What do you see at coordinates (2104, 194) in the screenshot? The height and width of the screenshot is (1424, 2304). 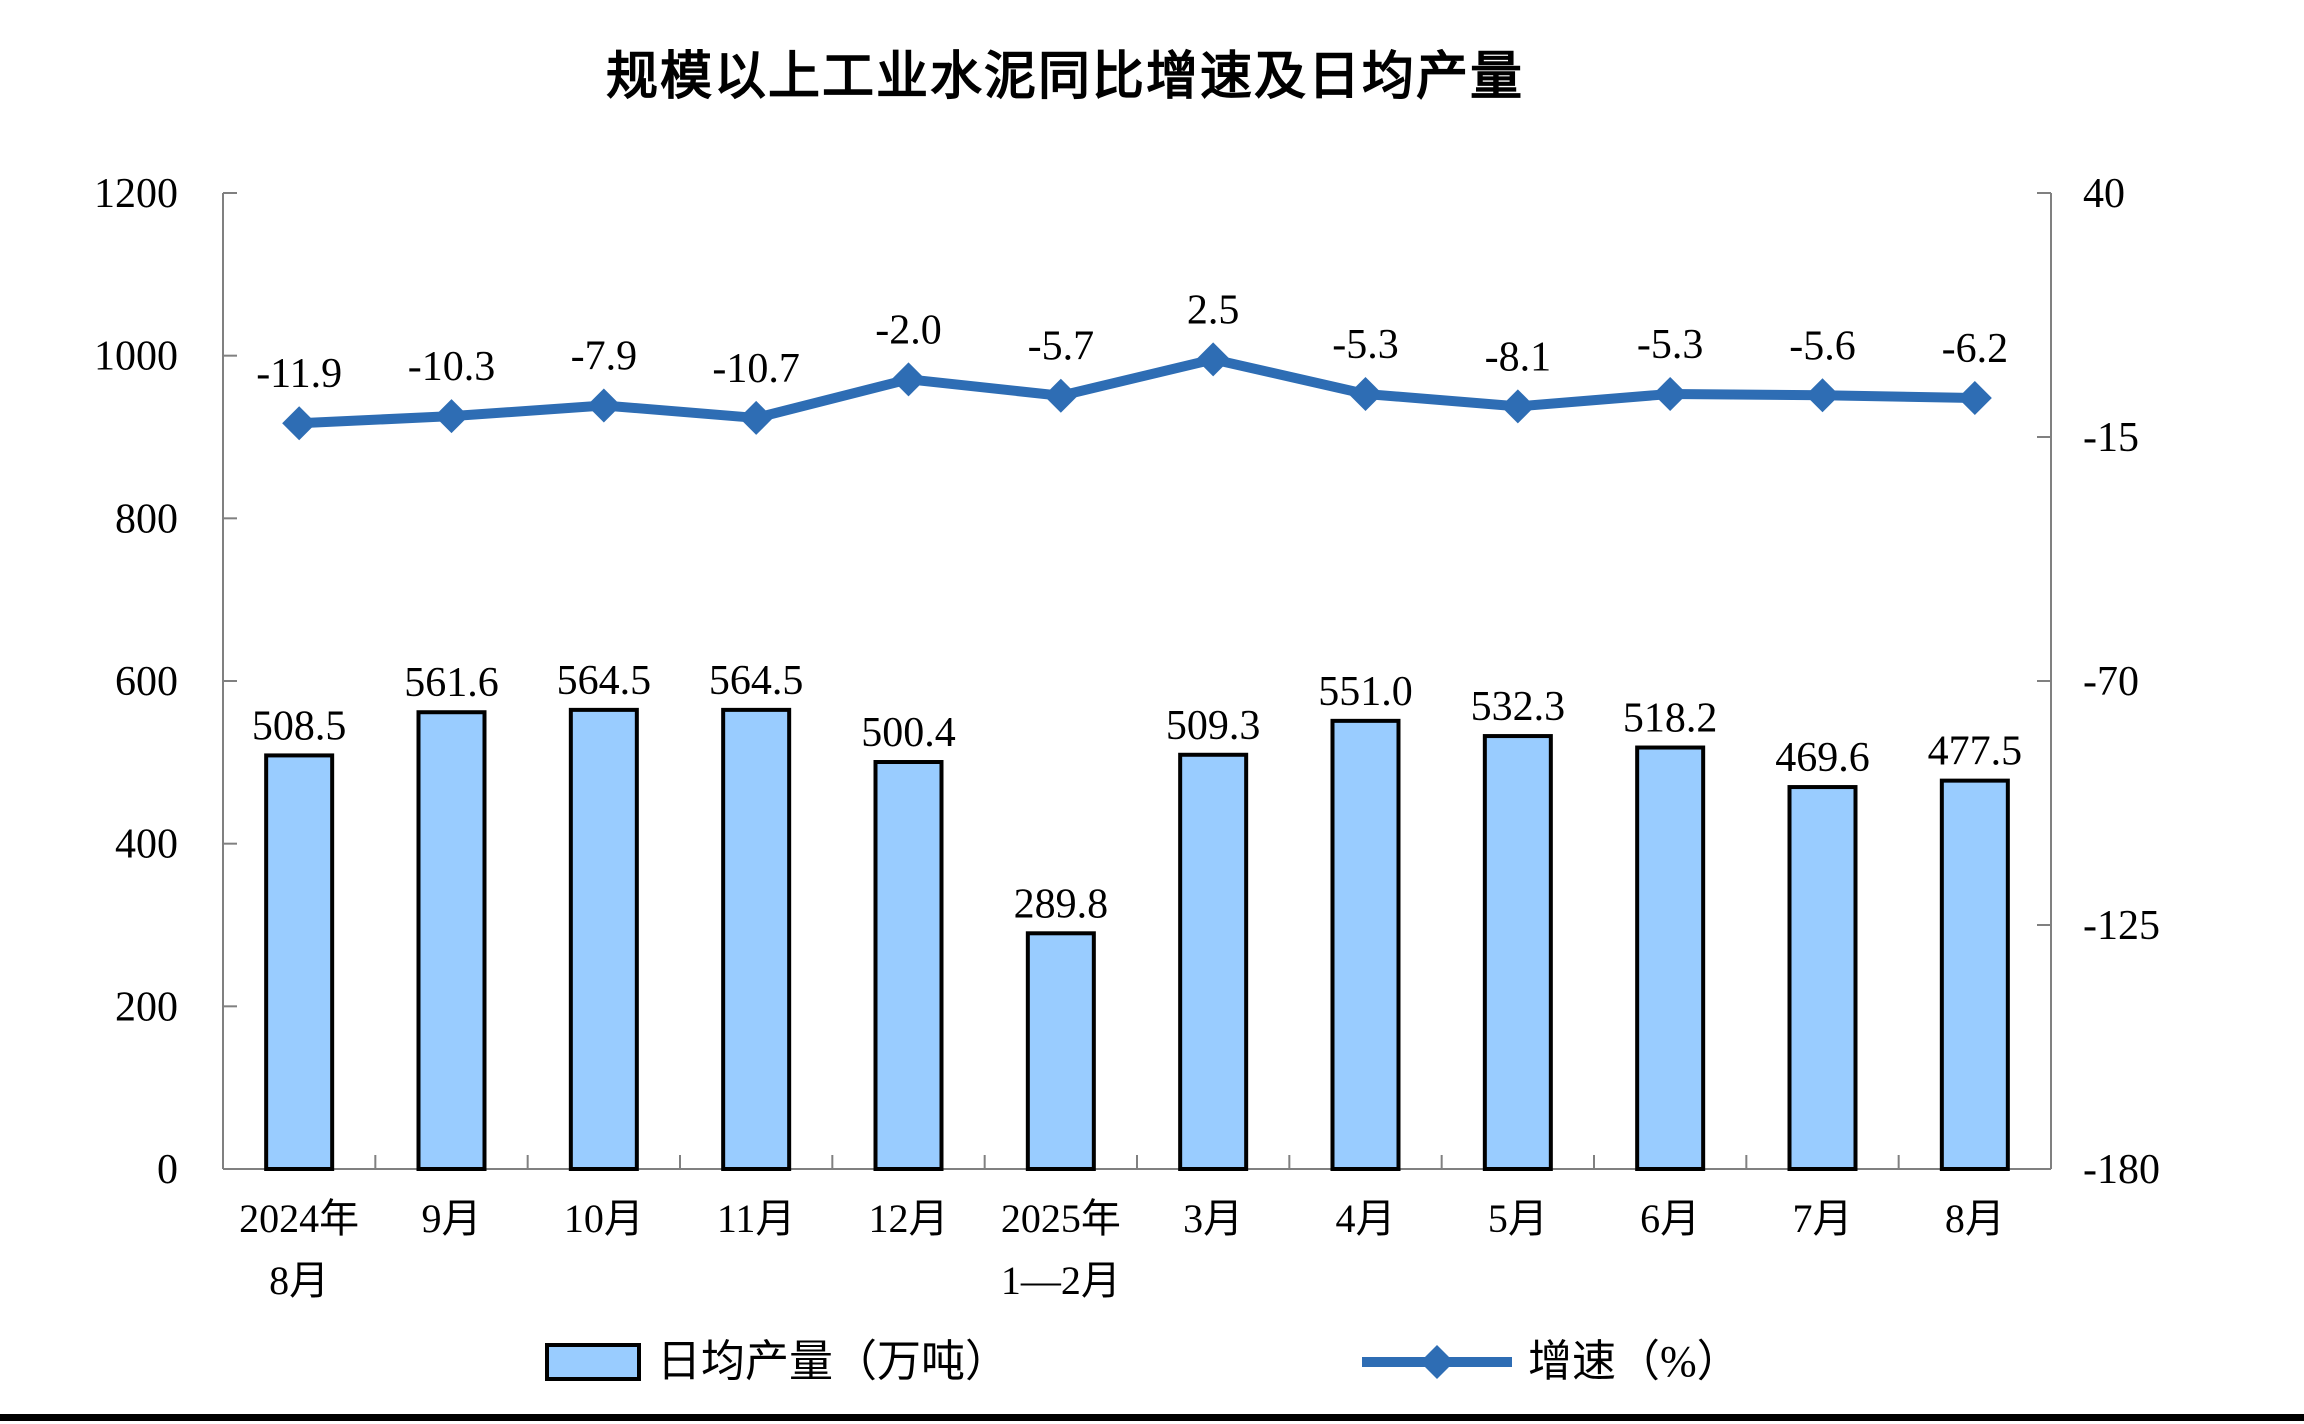 I see `y-axis-right-tick-label: 40` at bounding box center [2104, 194].